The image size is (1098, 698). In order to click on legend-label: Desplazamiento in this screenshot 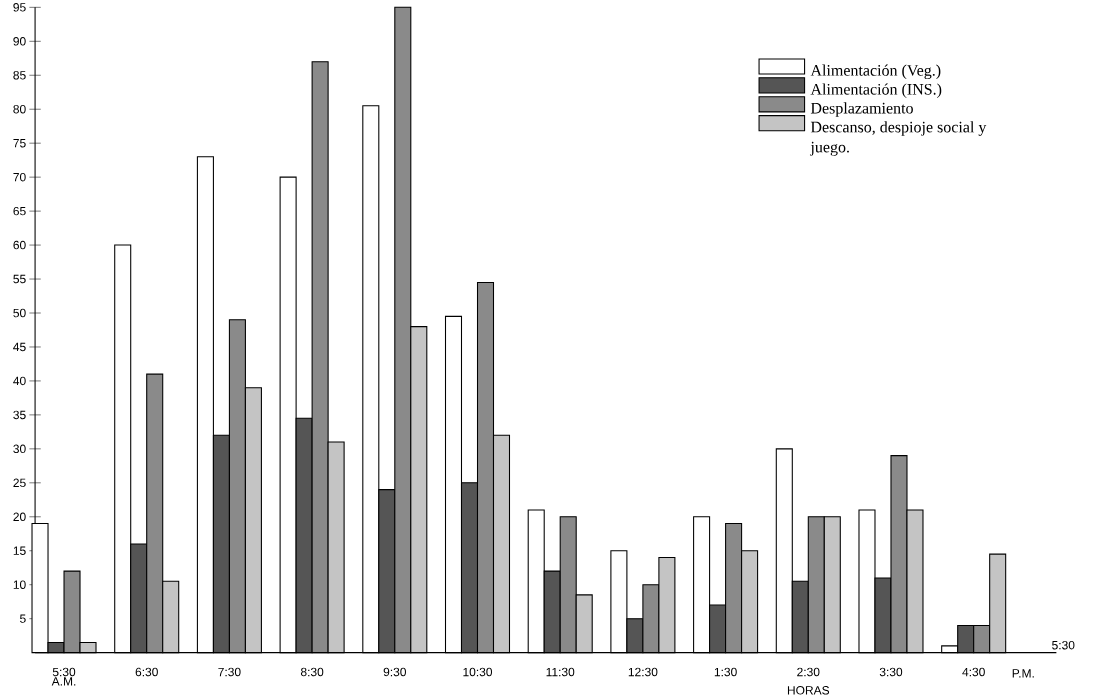, I will do `click(861, 109)`.